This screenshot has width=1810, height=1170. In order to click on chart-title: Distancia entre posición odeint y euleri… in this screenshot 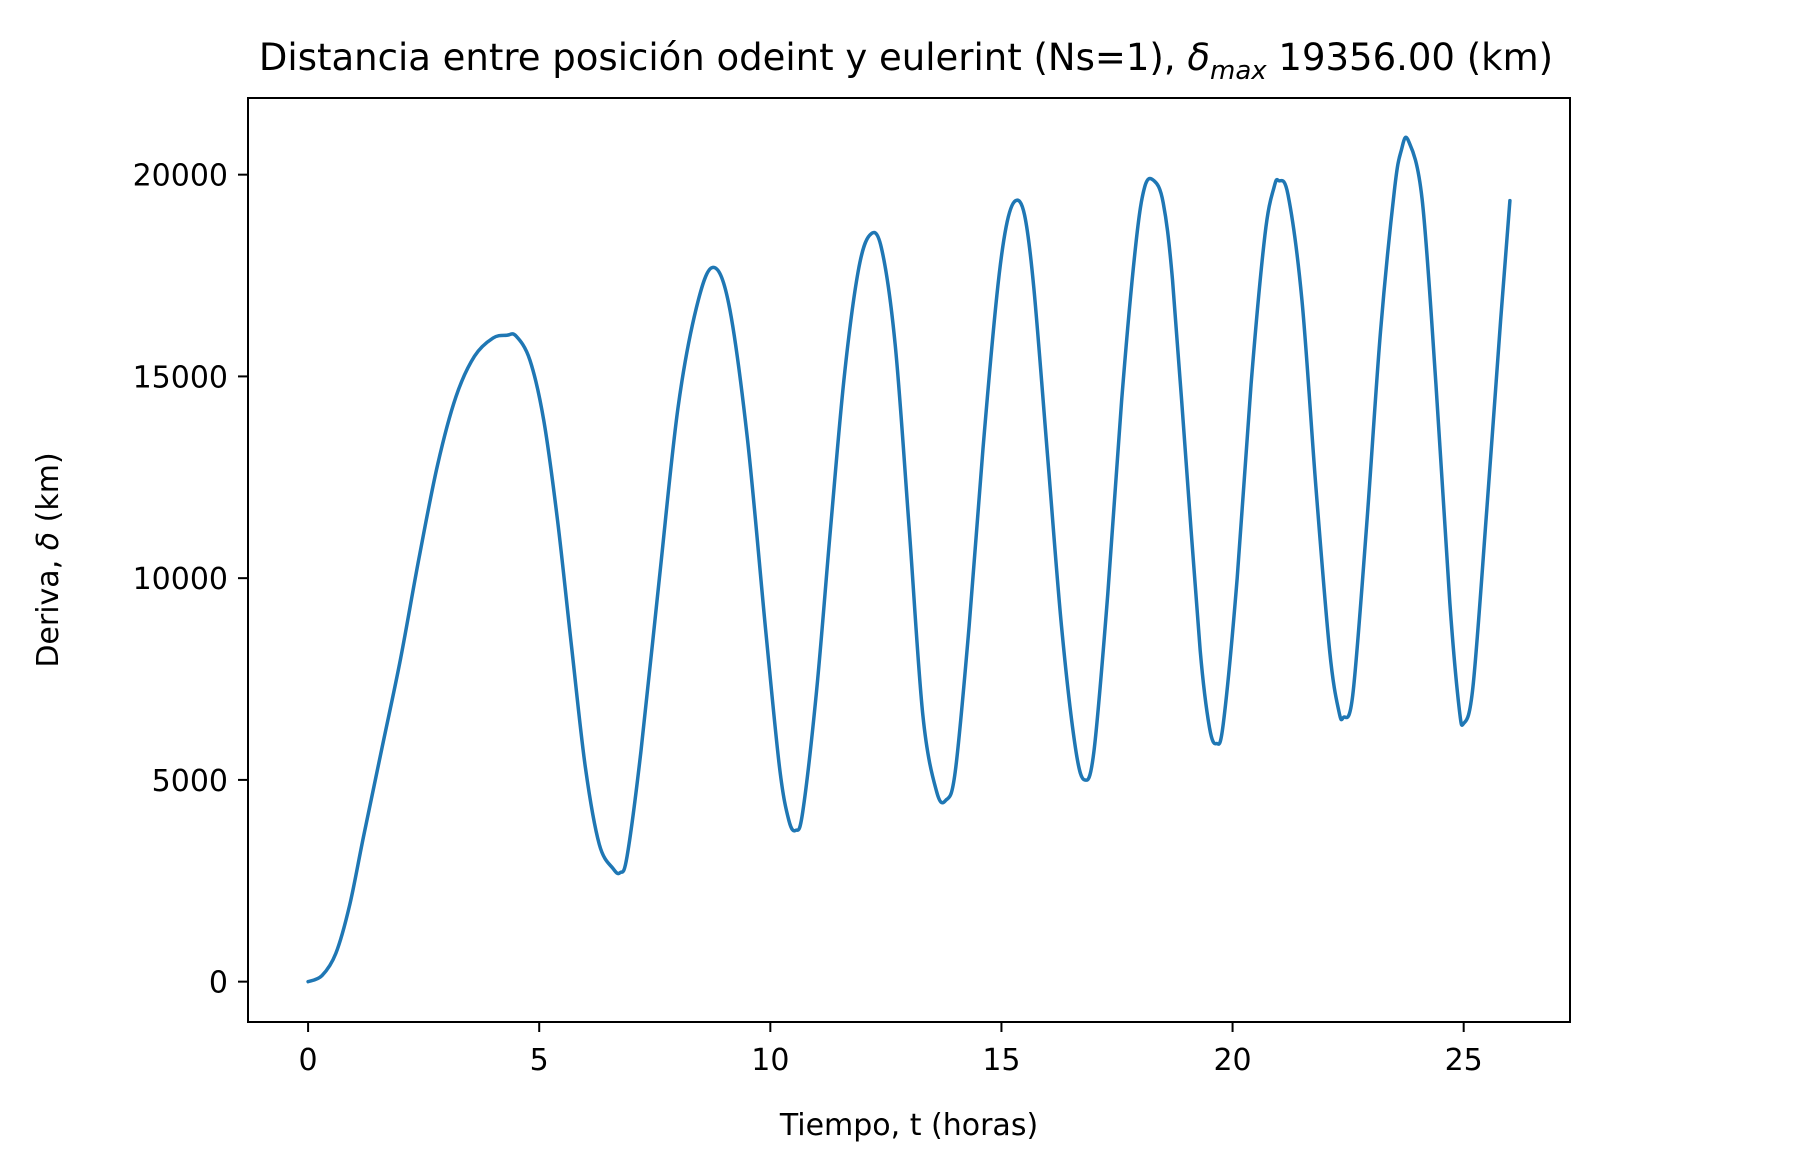, I will do `click(906, 61)`.